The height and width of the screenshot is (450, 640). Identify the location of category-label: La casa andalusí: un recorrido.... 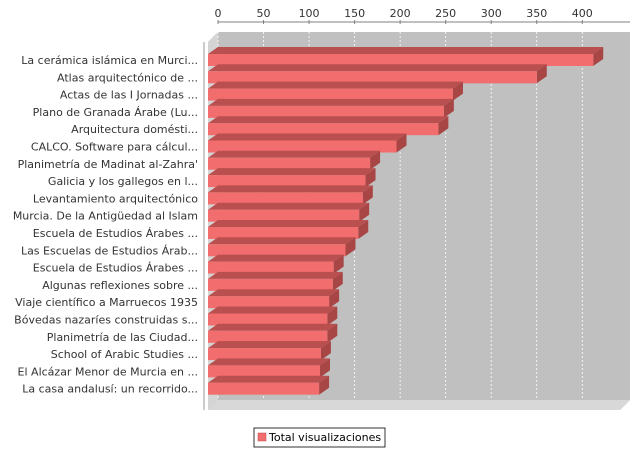
(110, 389).